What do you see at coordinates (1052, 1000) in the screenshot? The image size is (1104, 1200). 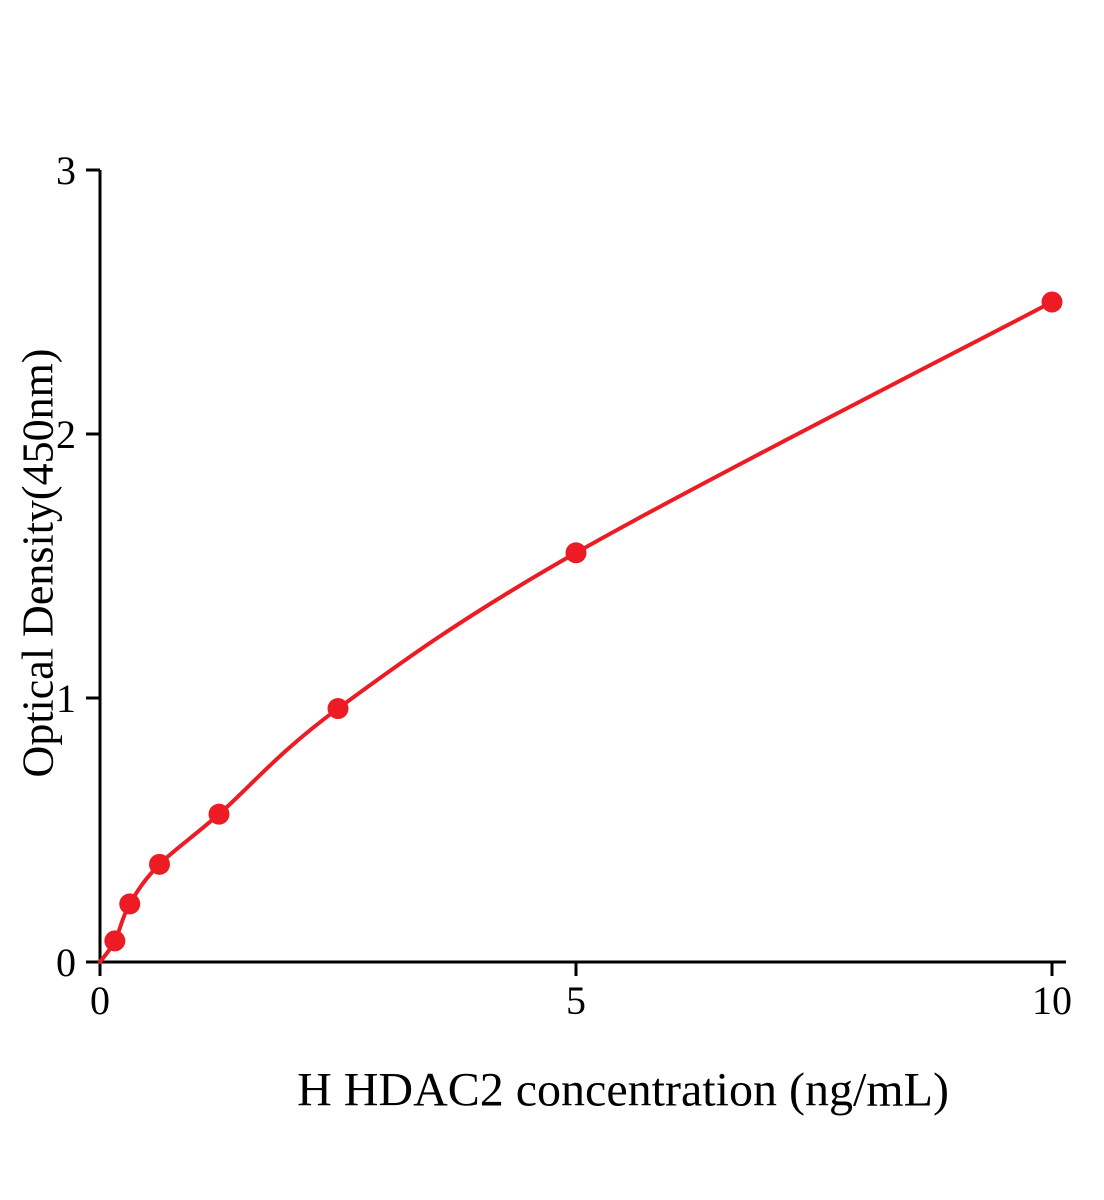 I see `x-tick-label: 10` at bounding box center [1052, 1000].